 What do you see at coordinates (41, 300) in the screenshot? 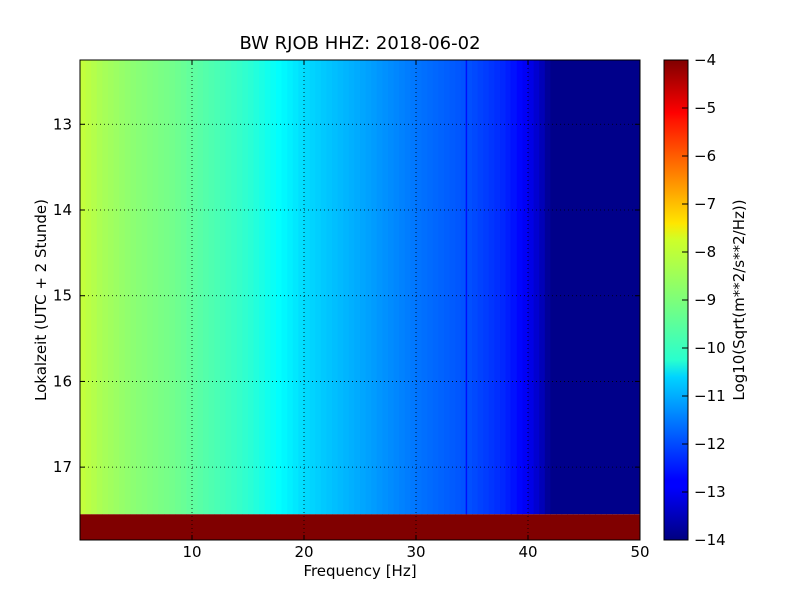
I see `y-axis-label: Lokalzeit (UTC + 2 Stunde)` at bounding box center [41, 300].